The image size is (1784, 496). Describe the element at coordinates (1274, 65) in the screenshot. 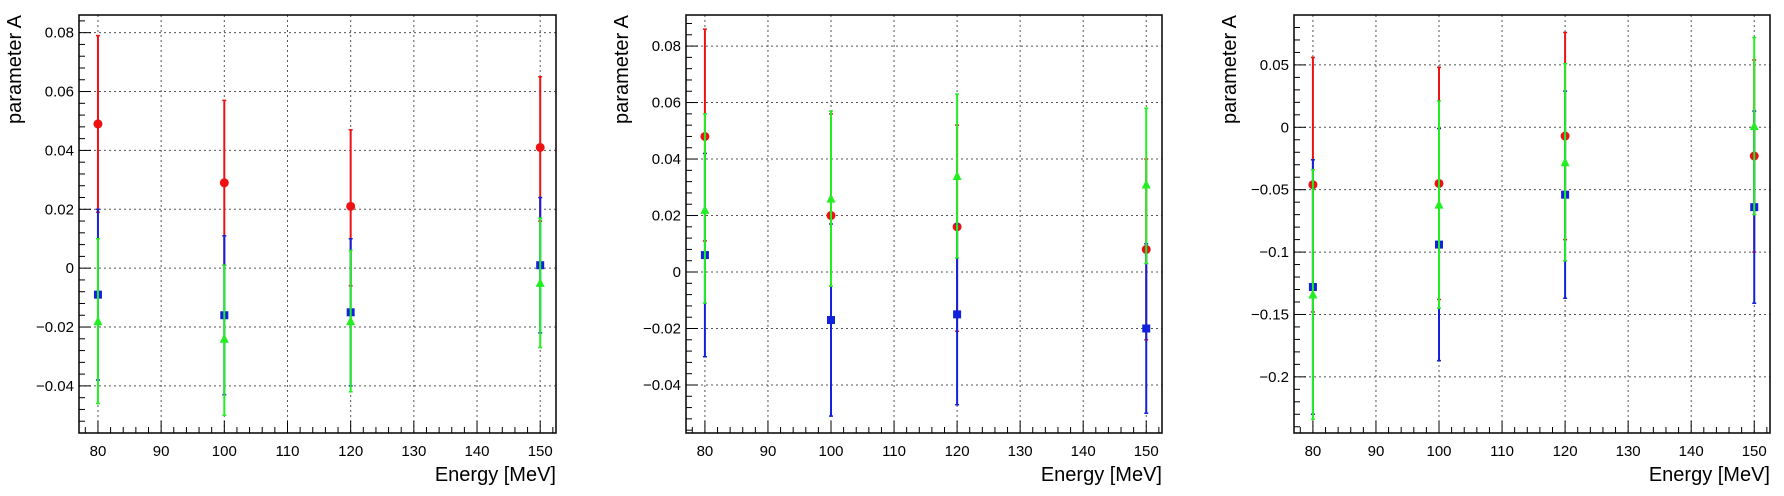

I see `y-tick-label: 0.05` at that location.